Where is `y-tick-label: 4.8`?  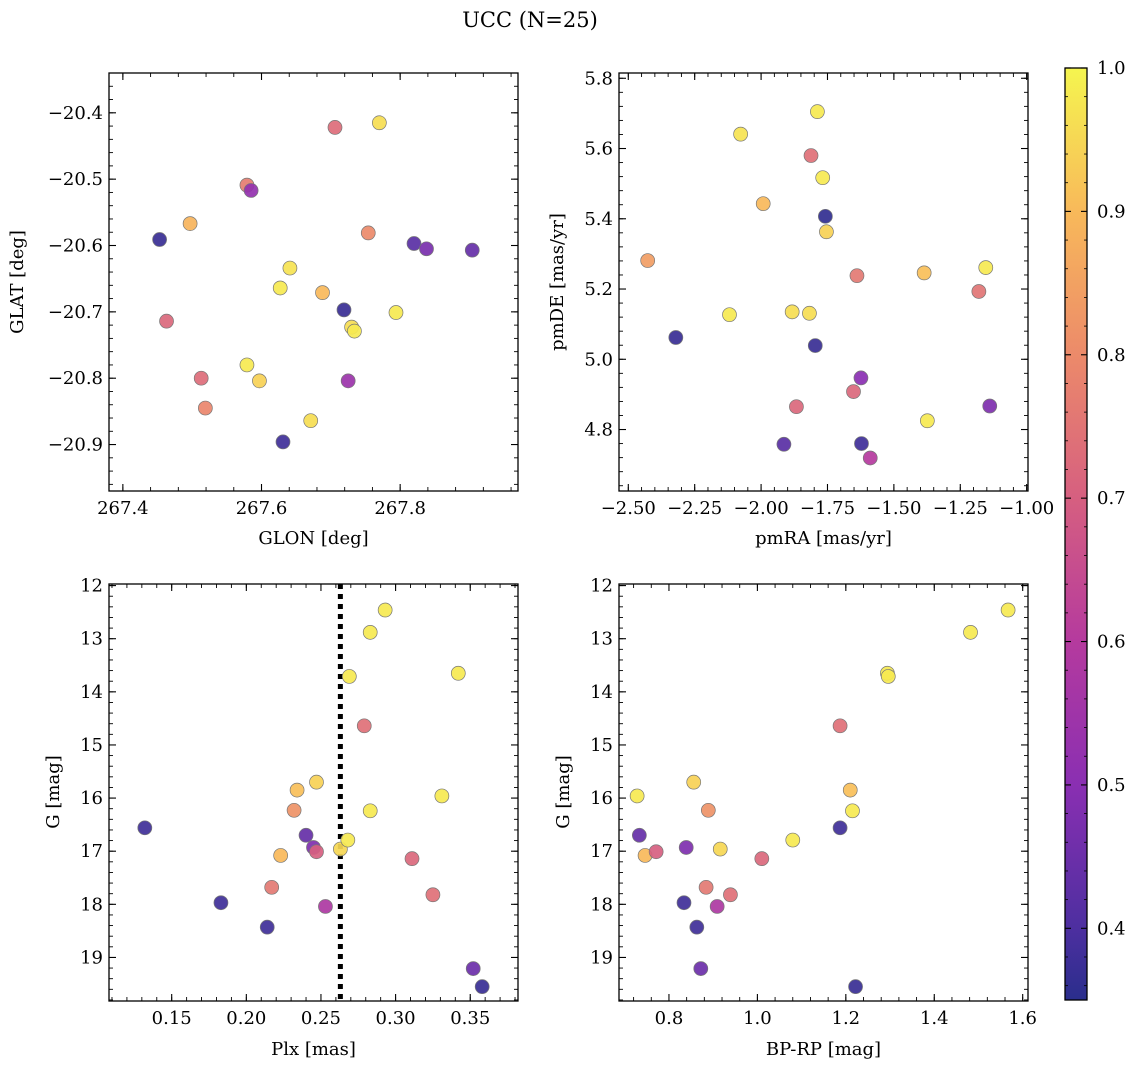 y-tick-label: 4.8 is located at coordinates (598, 430).